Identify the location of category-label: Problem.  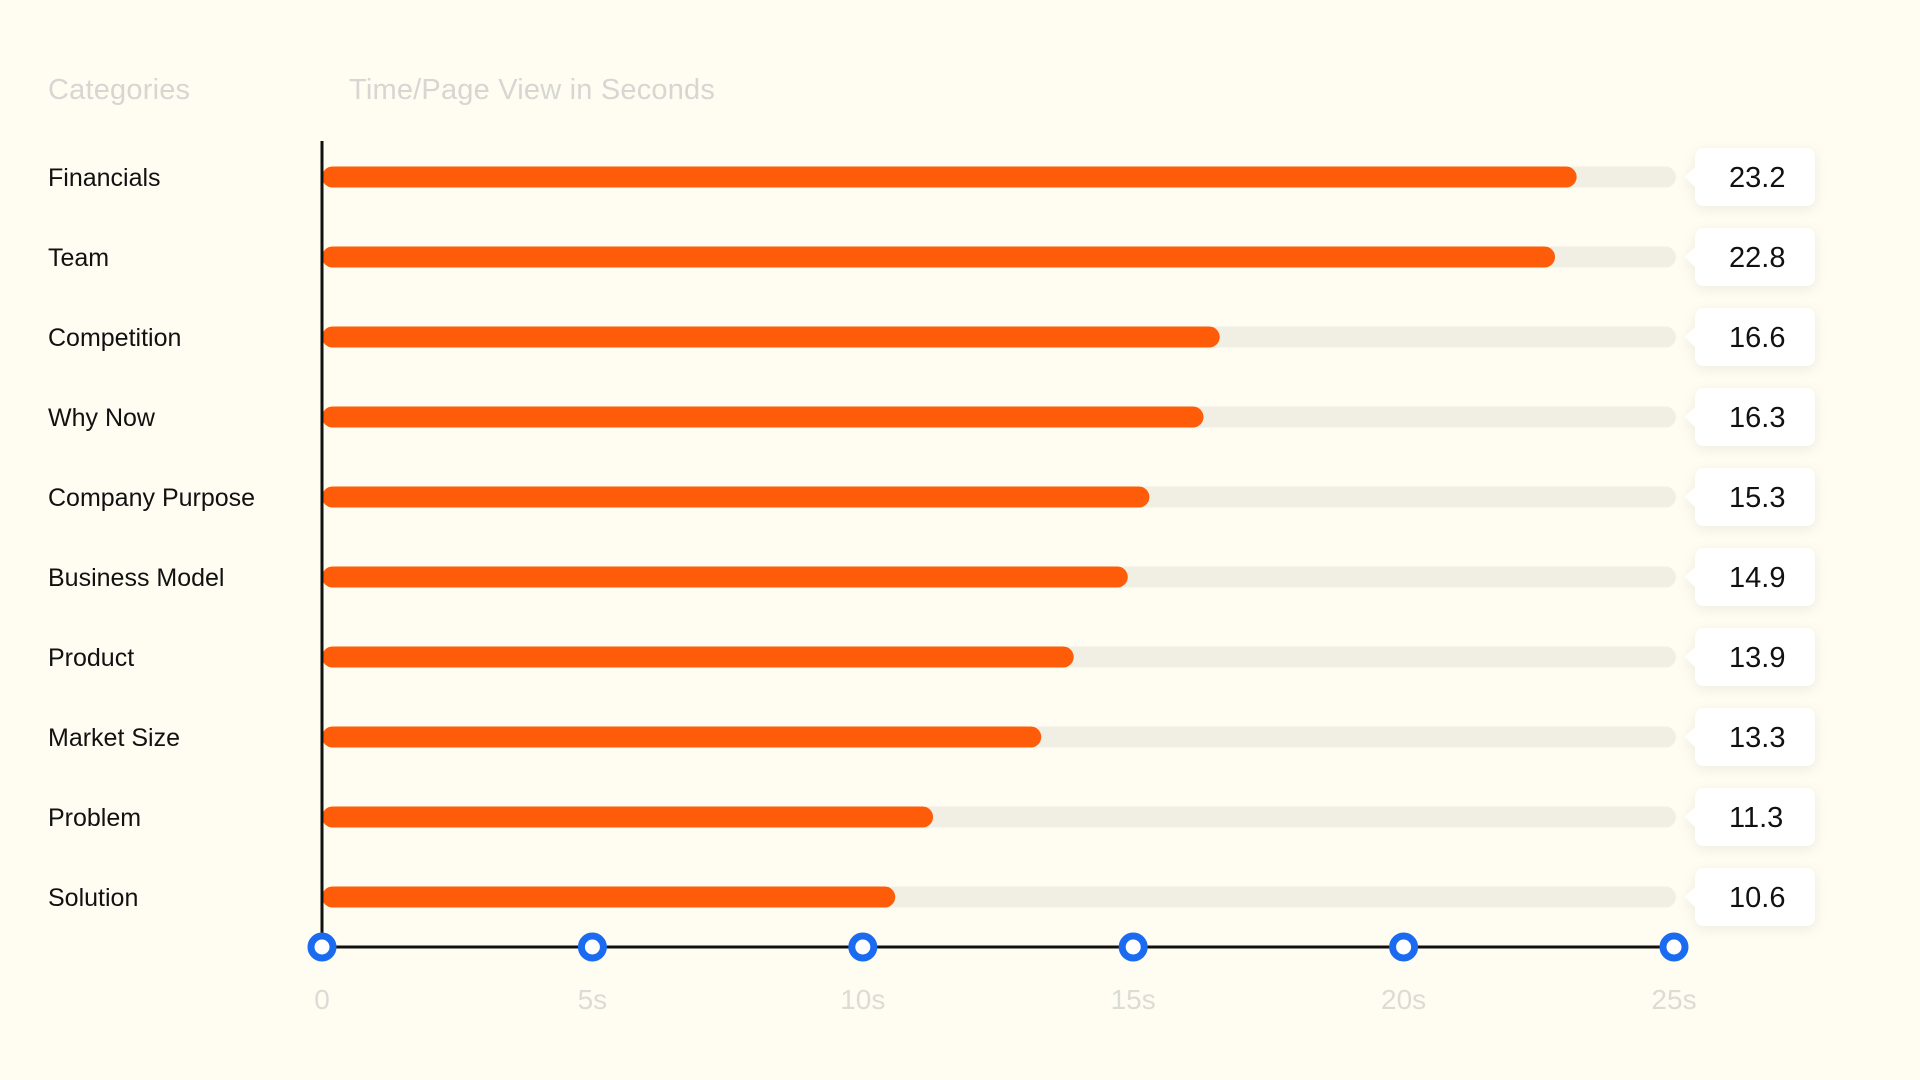
(94, 818).